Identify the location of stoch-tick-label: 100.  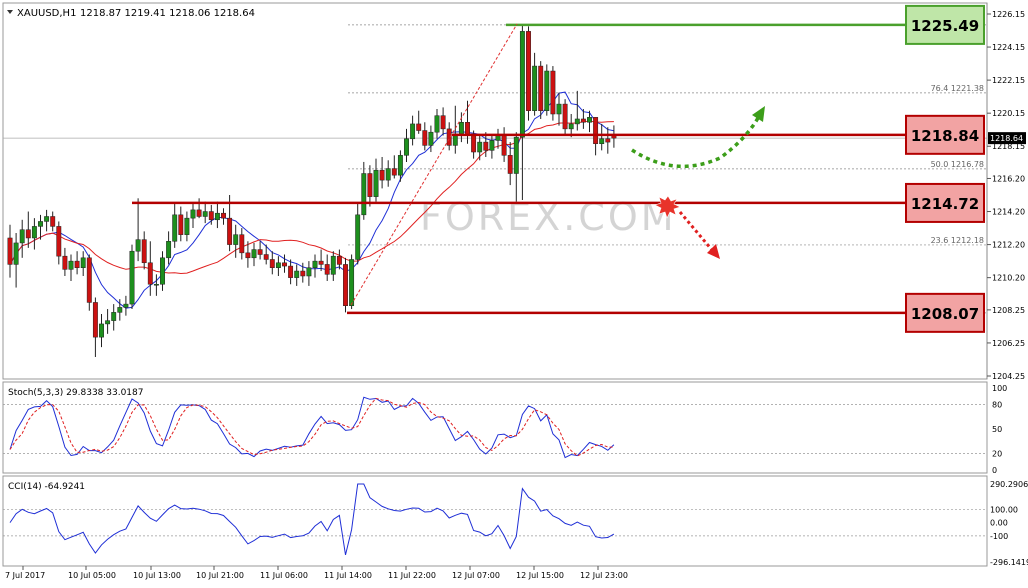
(999, 388).